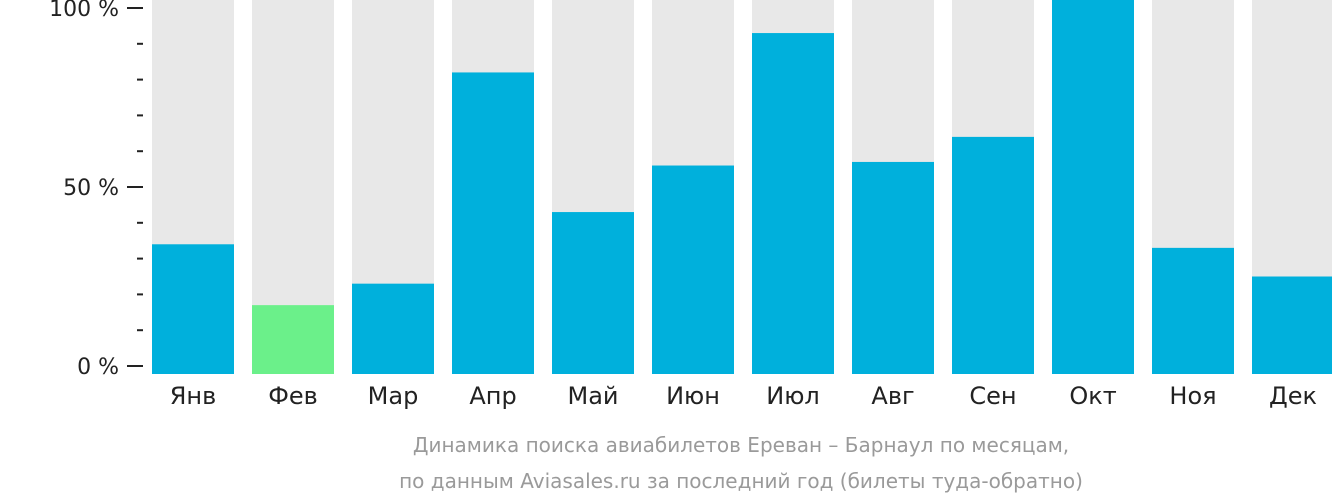  Describe the element at coordinates (492, 396) in the screenshot. I see `x-tick-label: Апр` at that location.